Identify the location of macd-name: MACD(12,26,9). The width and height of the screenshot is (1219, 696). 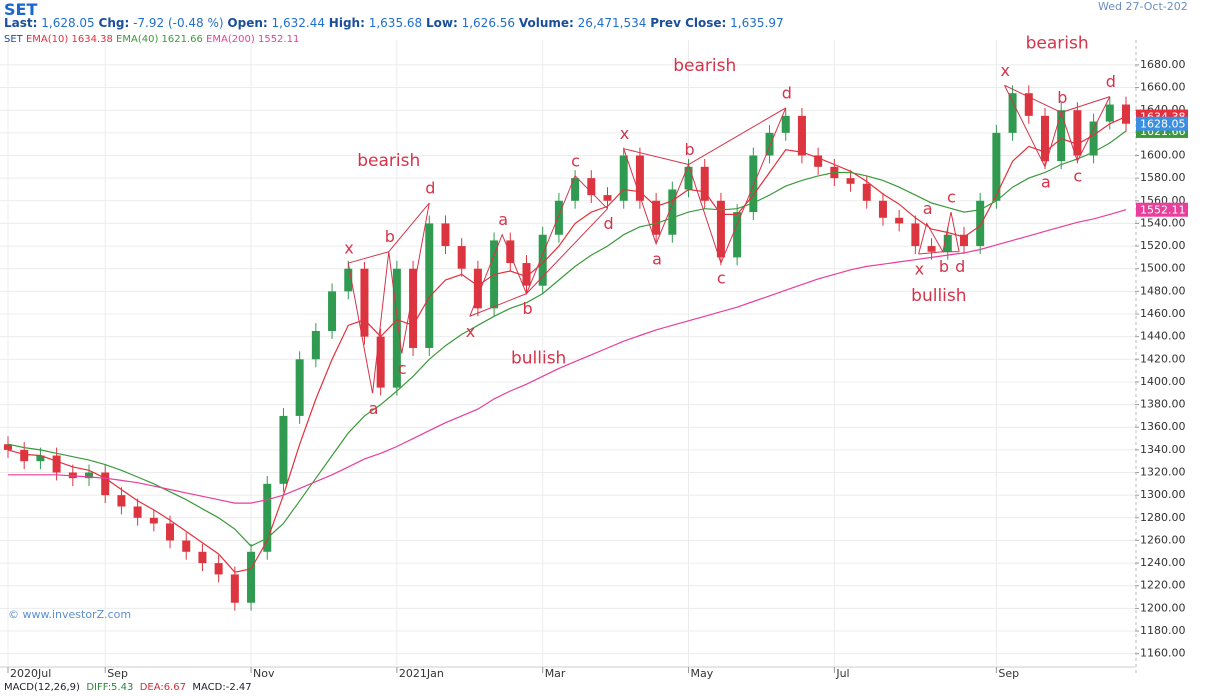
(42, 687).